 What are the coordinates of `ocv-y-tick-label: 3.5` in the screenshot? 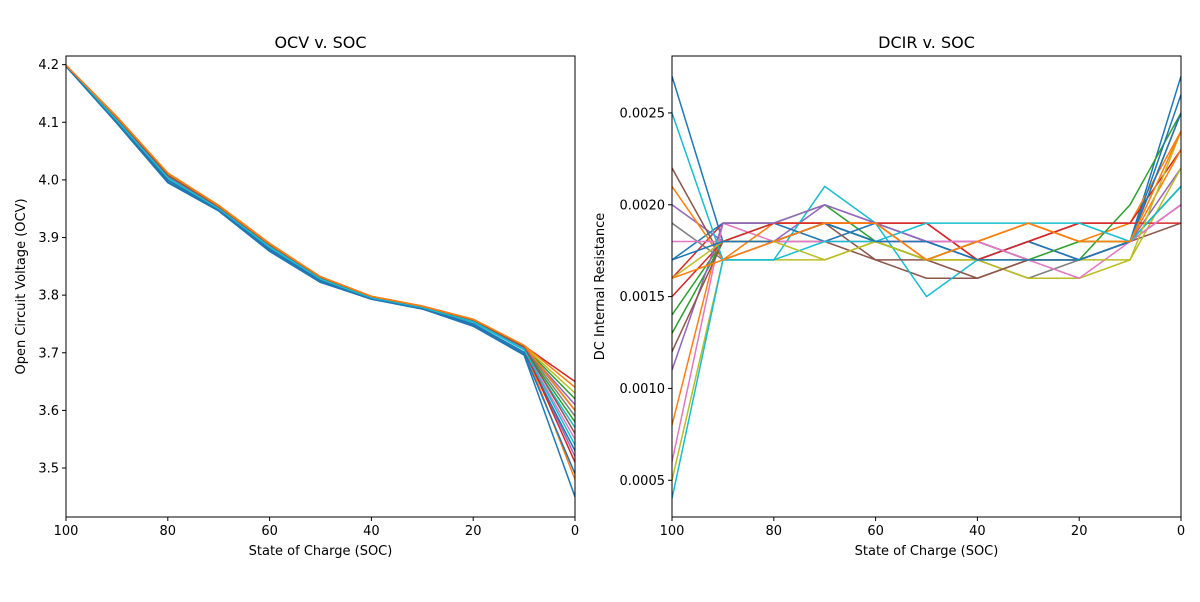 It's located at (48, 469).